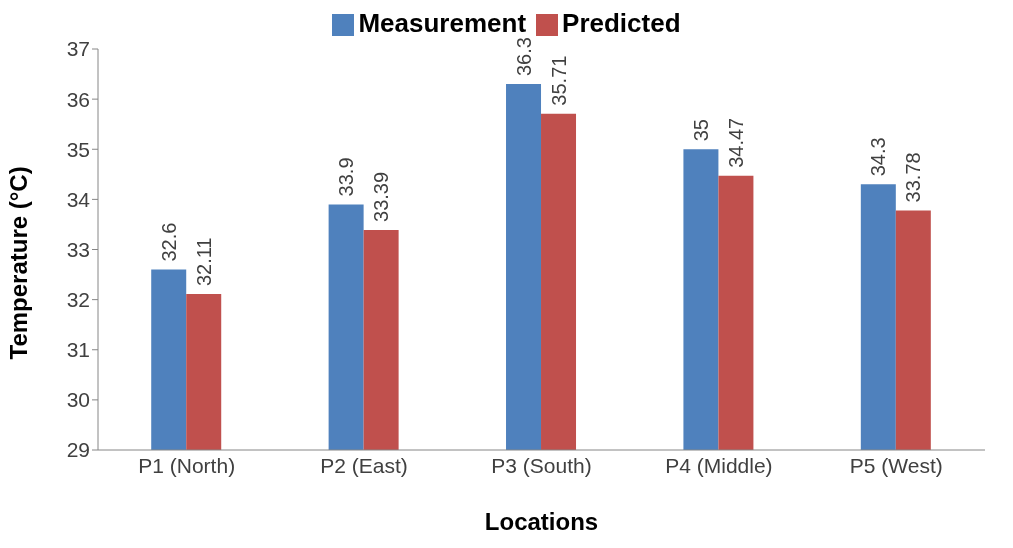 The height and width of the screenshot is (548, 1013). I want to click on x-tick-label: P3 (South), so click(541, 465).